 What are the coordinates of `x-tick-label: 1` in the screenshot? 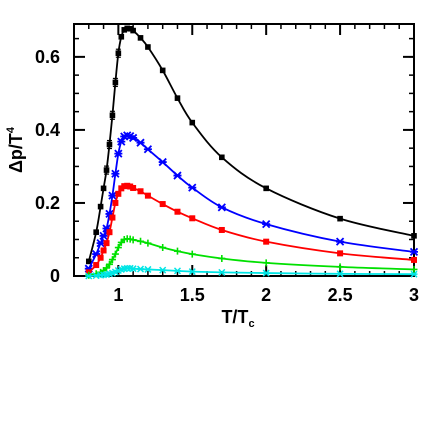 It's located at (118, 295).